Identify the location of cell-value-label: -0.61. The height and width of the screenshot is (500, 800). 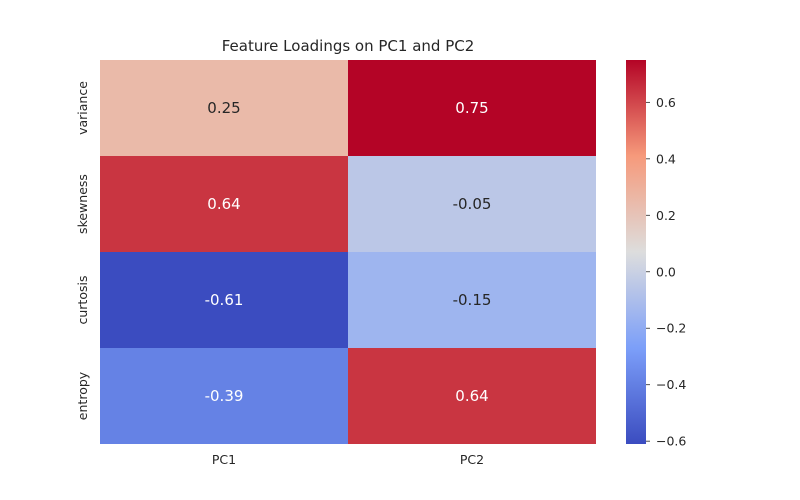
(224, 300).